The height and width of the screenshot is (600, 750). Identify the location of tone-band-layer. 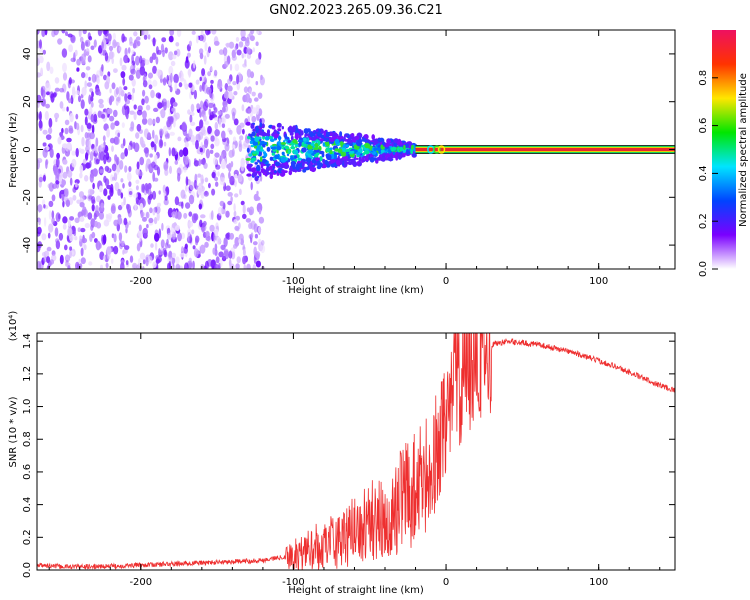
(545, 149).